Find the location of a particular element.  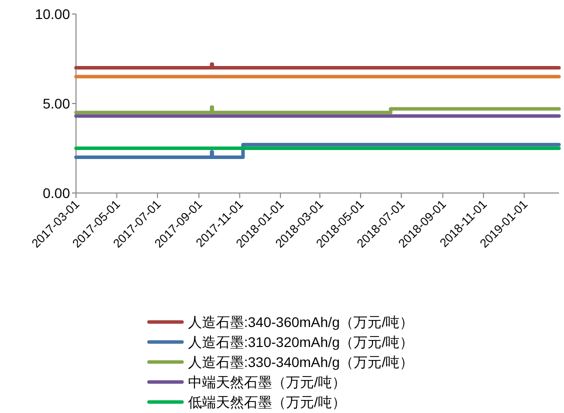

legend-label: 中端天然石墨（万元/吨） is located at coordinates (267, 382).